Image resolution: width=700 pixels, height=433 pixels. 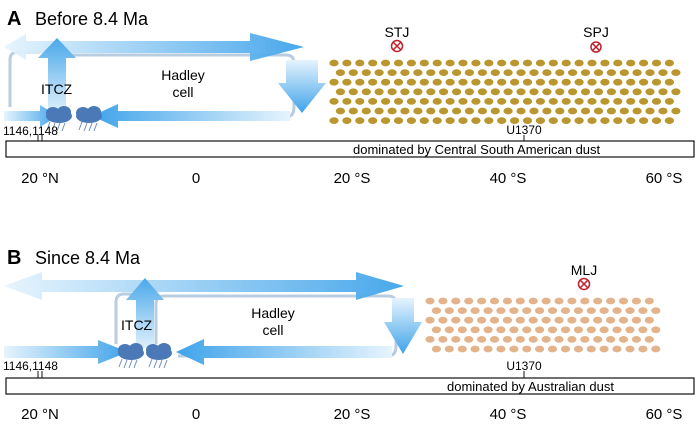 What do you see at coordinates (273, 313) in the screenshot?
I see `hadley-label-line1: Hadley` at bounding box center [273, 313].